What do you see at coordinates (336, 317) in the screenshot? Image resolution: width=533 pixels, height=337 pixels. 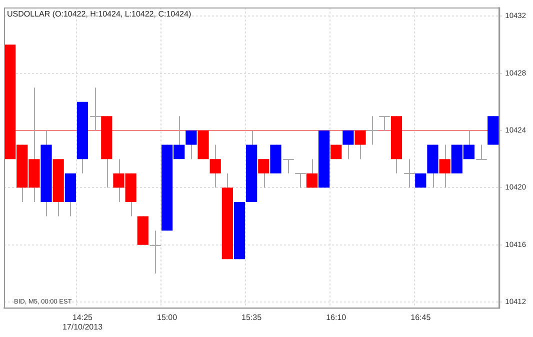 I see `x-tick-label: 16:10` at bounding box center [336, 317].